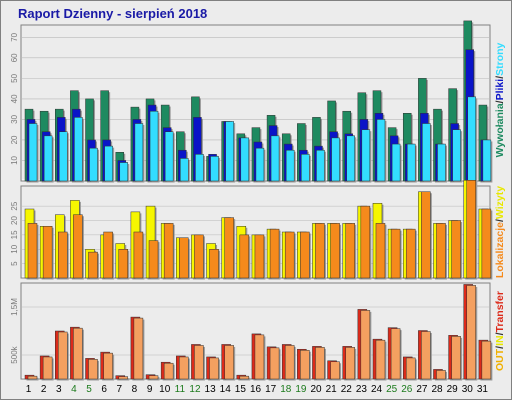  I want to click on legend-transfer-in-out-part: /, so click(500, 333).